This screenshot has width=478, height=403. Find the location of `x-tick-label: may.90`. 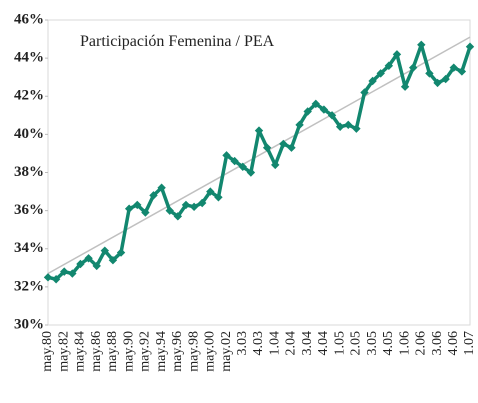

x-tick-label: may.90 is located at coordinates (128, 351).